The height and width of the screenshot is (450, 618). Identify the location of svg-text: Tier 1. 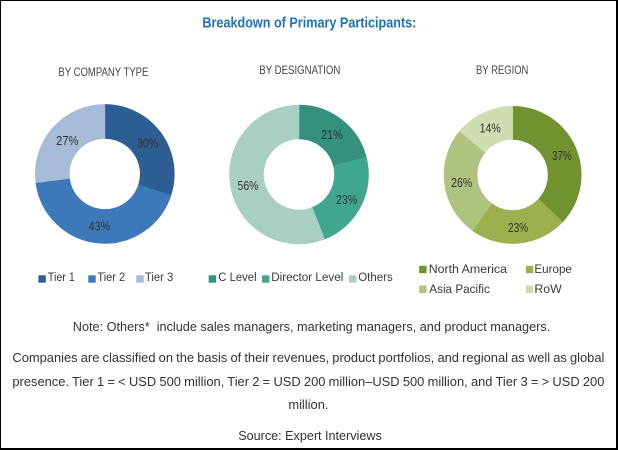
(61, 277).